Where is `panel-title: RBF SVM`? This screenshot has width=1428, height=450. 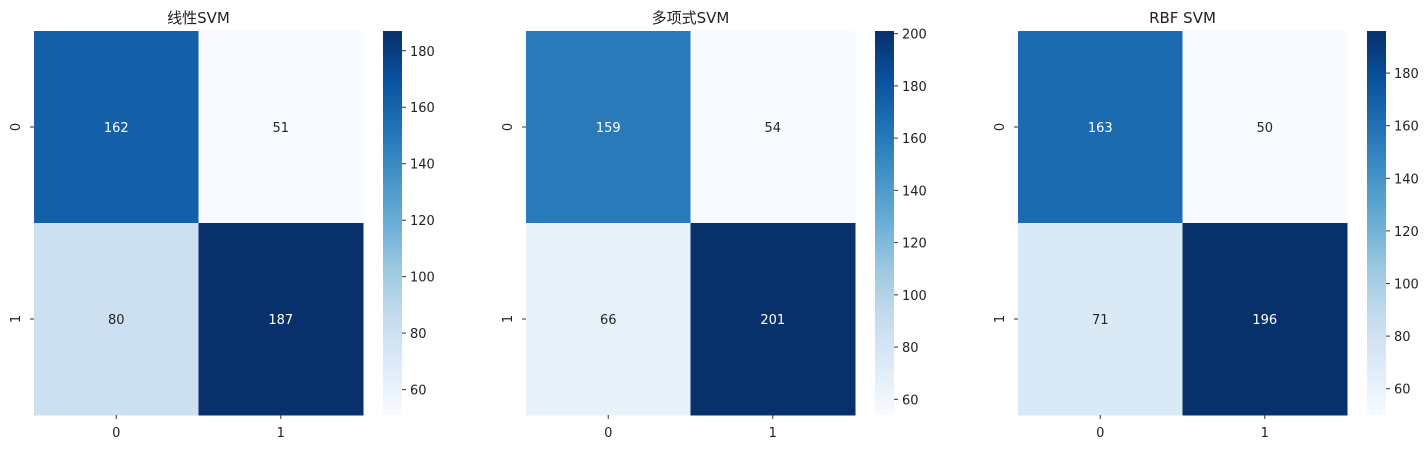
panel-title: RBF SVM is located at coordinates (1182, 18).